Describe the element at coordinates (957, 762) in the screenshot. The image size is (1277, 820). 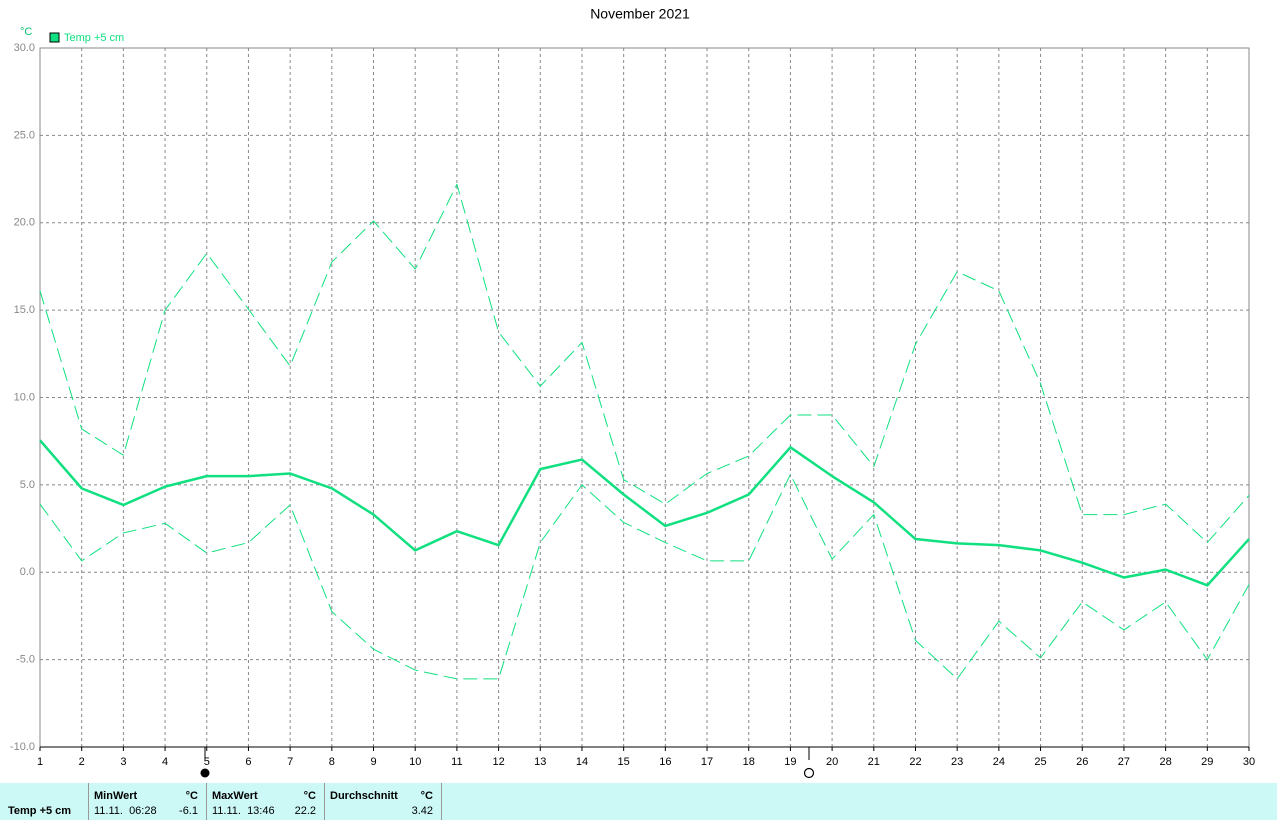
I see `x-tick-label: 23` at that location.